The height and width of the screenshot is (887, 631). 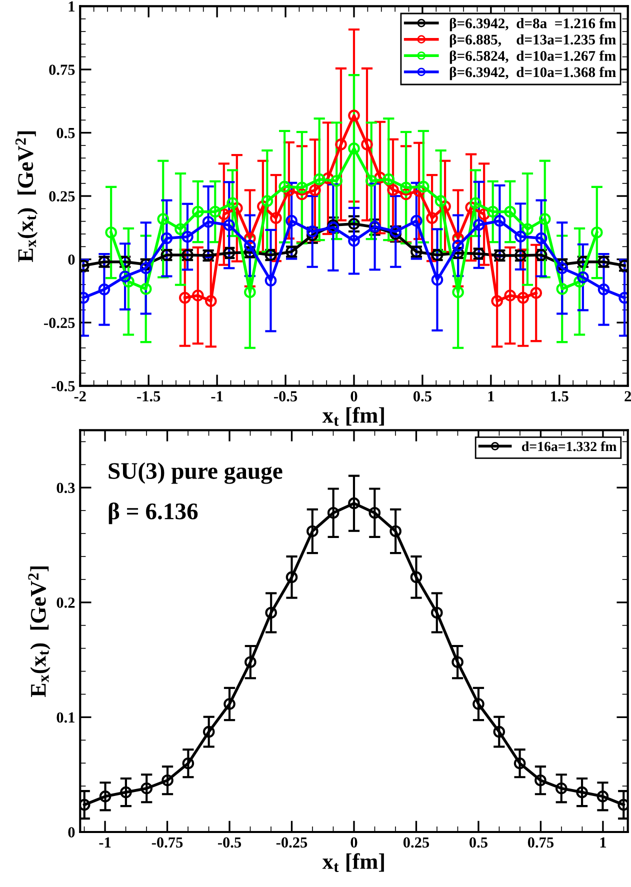 I want to click on x-tick-label: -0.25, so click(x=292, y=842).